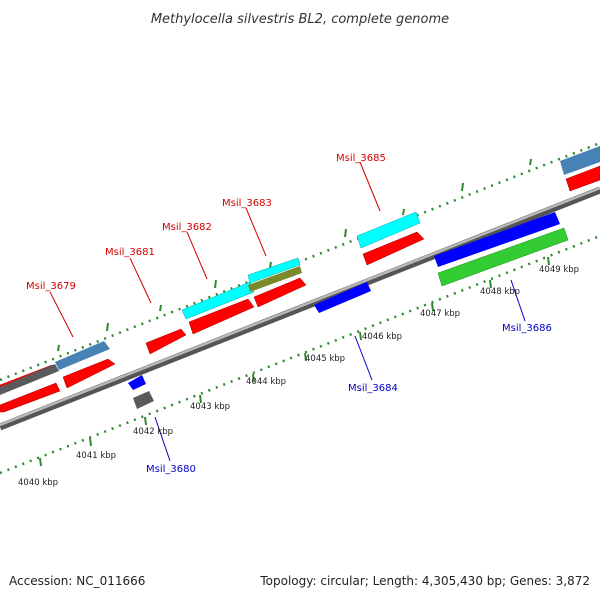 This screenshot has width=600, height=600. Describe the element at coordinates (382, 337) in the screenshot. I see `scale-label-4046: 4046 kbp` at that location.